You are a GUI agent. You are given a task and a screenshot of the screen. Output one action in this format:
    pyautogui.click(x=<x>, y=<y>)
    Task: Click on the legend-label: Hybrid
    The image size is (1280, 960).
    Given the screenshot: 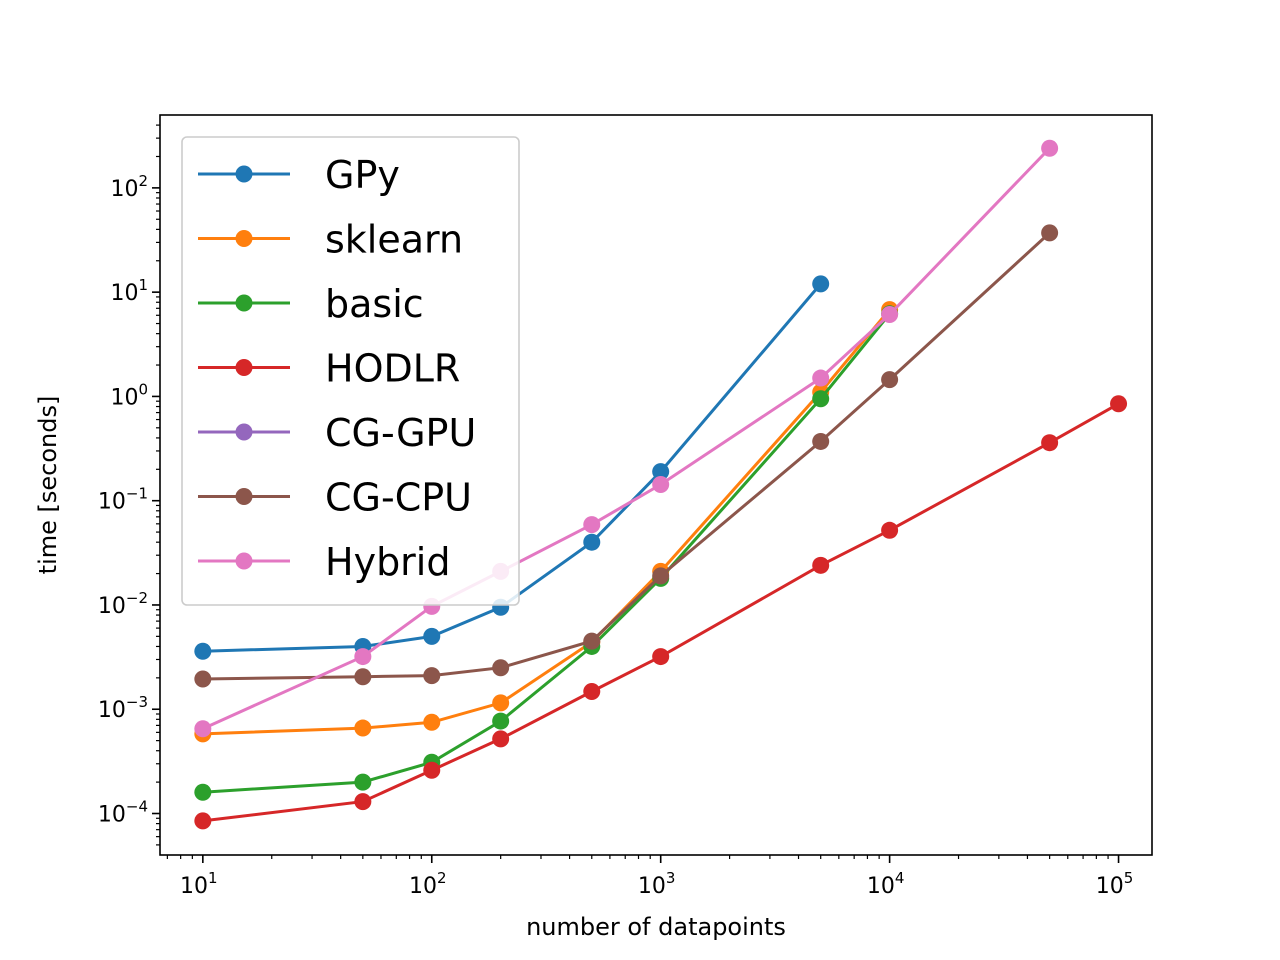 What is the action you would take?
    pyautogui.click(x=388, y=562)
    